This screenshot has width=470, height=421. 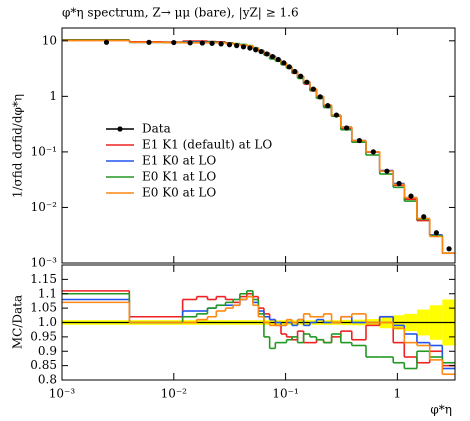 I want to click on x-tick-label: 1, so click(x=398, y=394).